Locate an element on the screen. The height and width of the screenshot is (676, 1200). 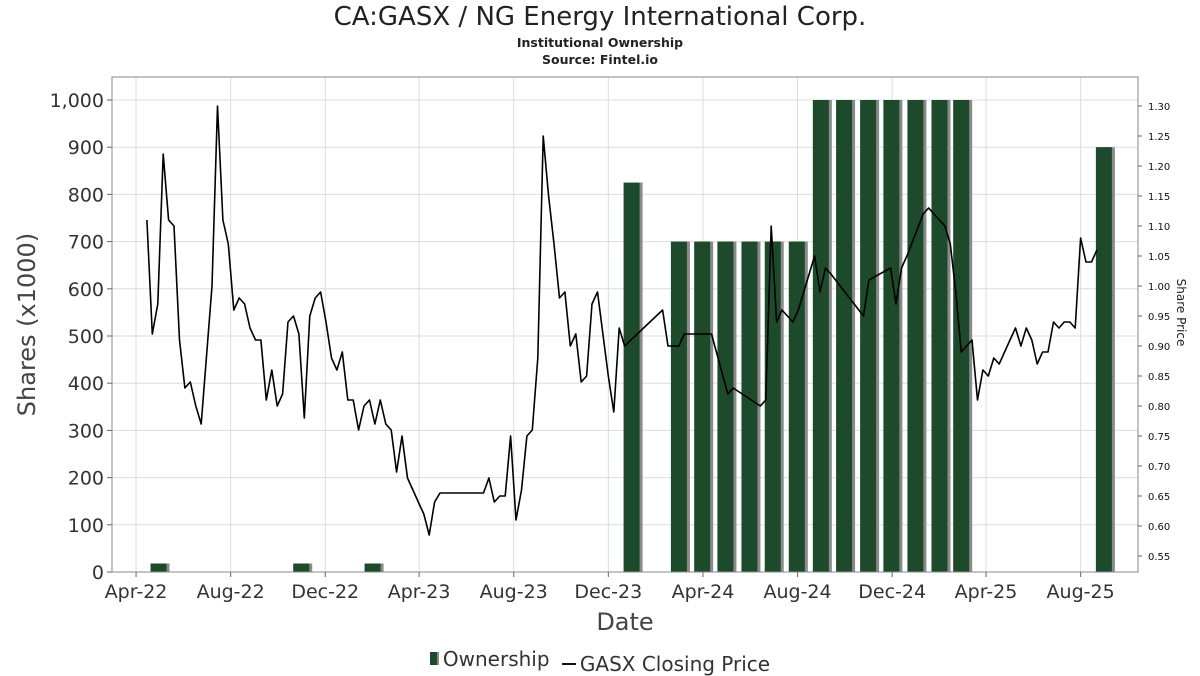
y-tick-label: 600 is located at coordinates (86, 290).